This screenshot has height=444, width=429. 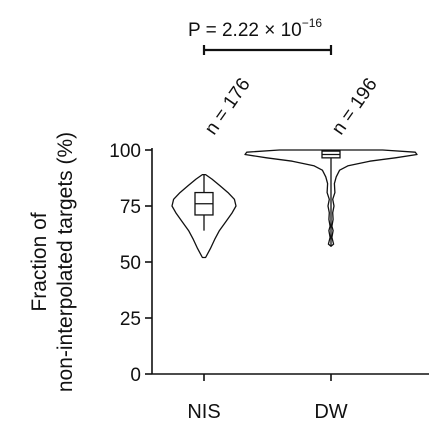 I want to click on y-axis-label-line-1: Fraction of, so click(x=39, y=261).